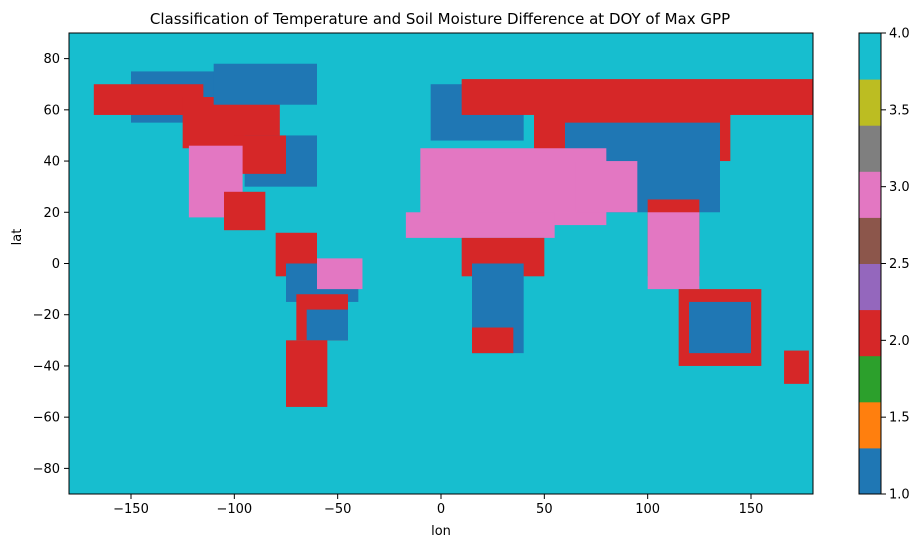 This screenshot has height=547, width=923. Describe the element at coordinates (46, 418) in the screenshot. I see `y-tick-label: −60` at that location.